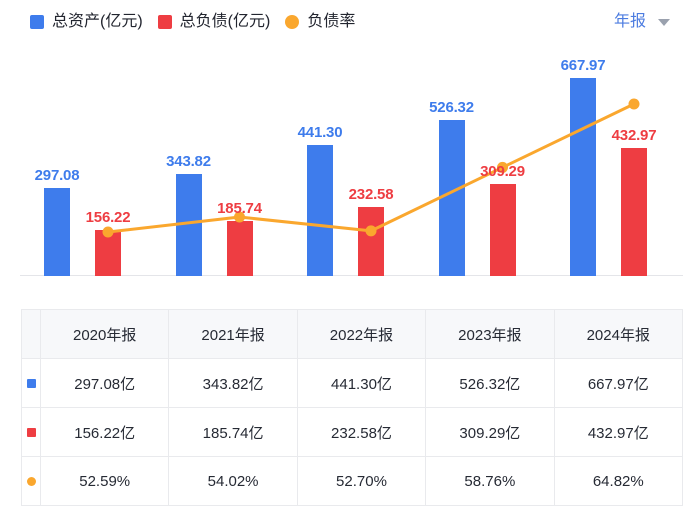 Image resolution: width=700 pixels, height=515 pixels. Describe the element at coordinates (164, 22) in the screenshot. I see `liabilities-swatch-icon` at that location.